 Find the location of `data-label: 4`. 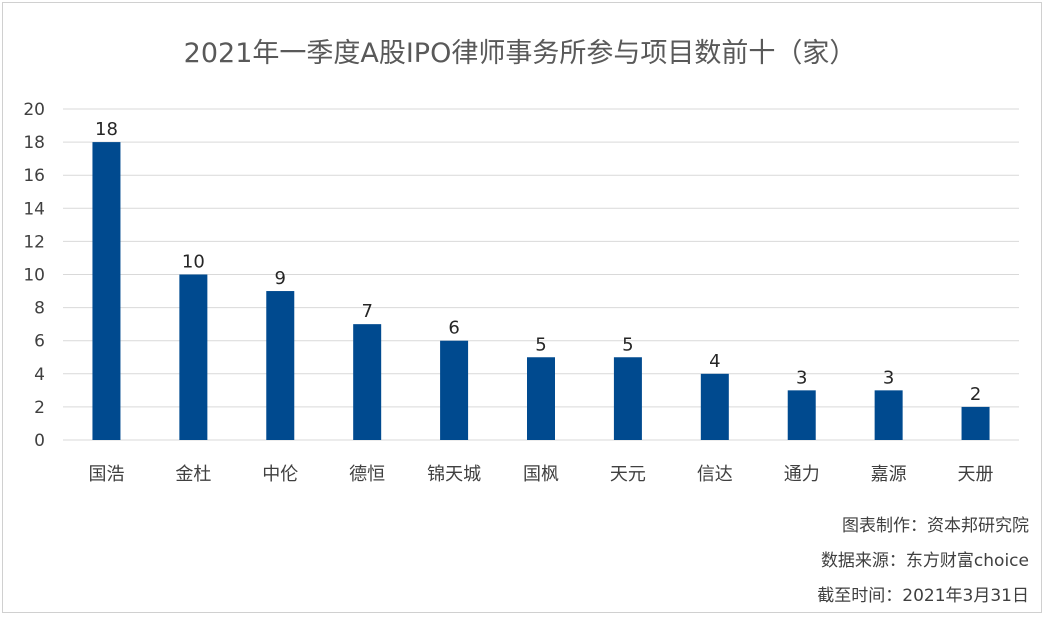

data-label: 4 is located at coordinates (714, 361).